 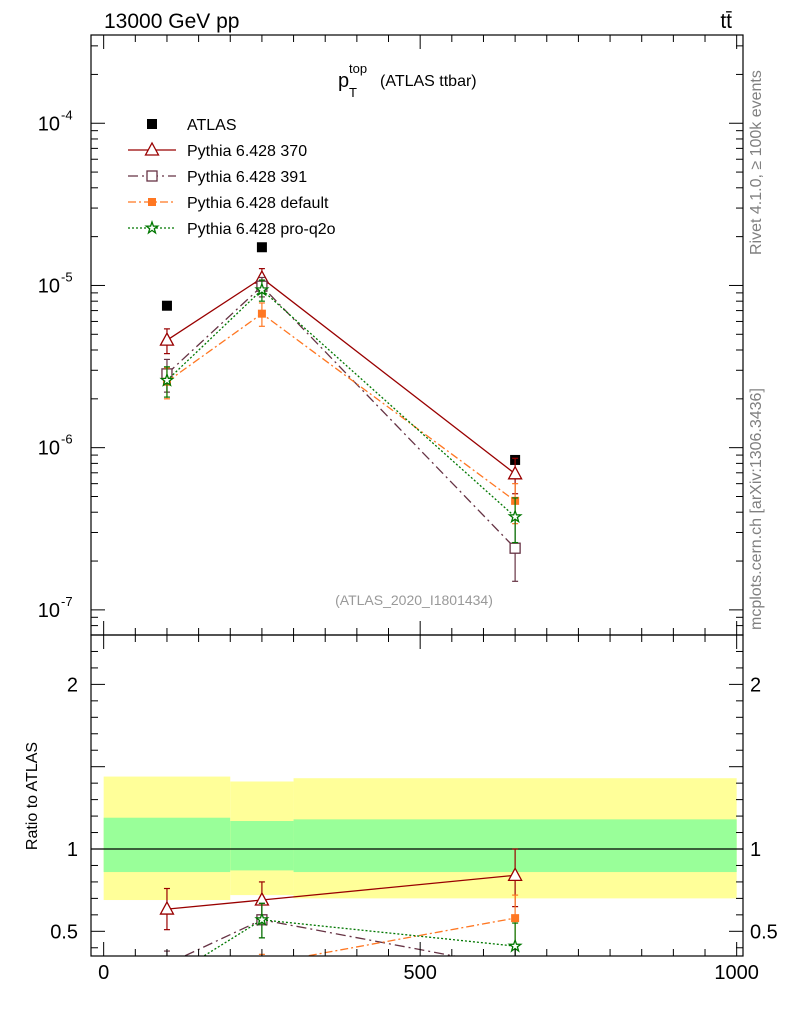 I want to click on main-series-p370, so click(x=341, y=381).